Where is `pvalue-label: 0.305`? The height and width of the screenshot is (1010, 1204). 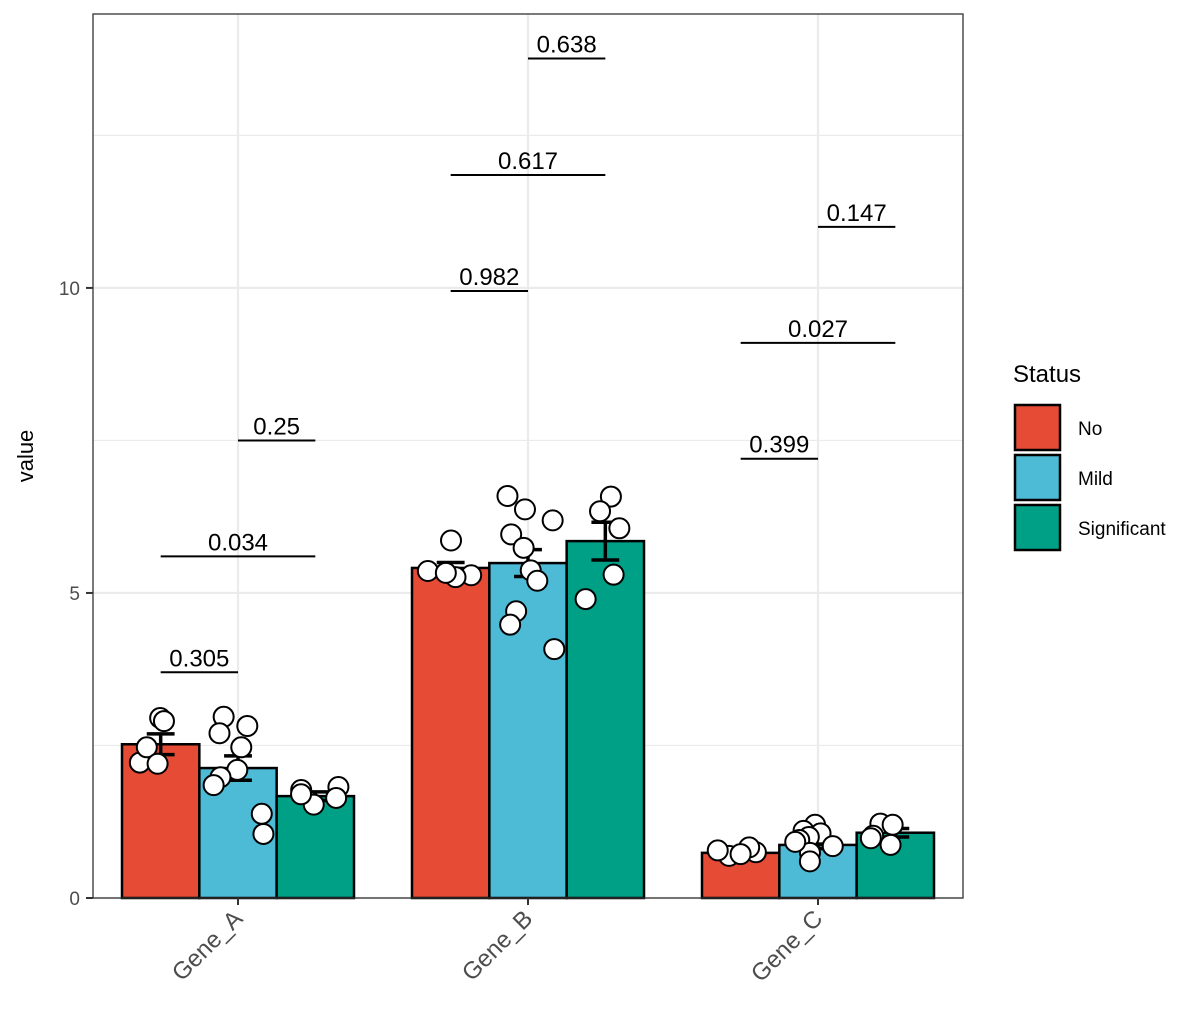 pvalue-label: 0.305 is located at coordinates (199, 658).